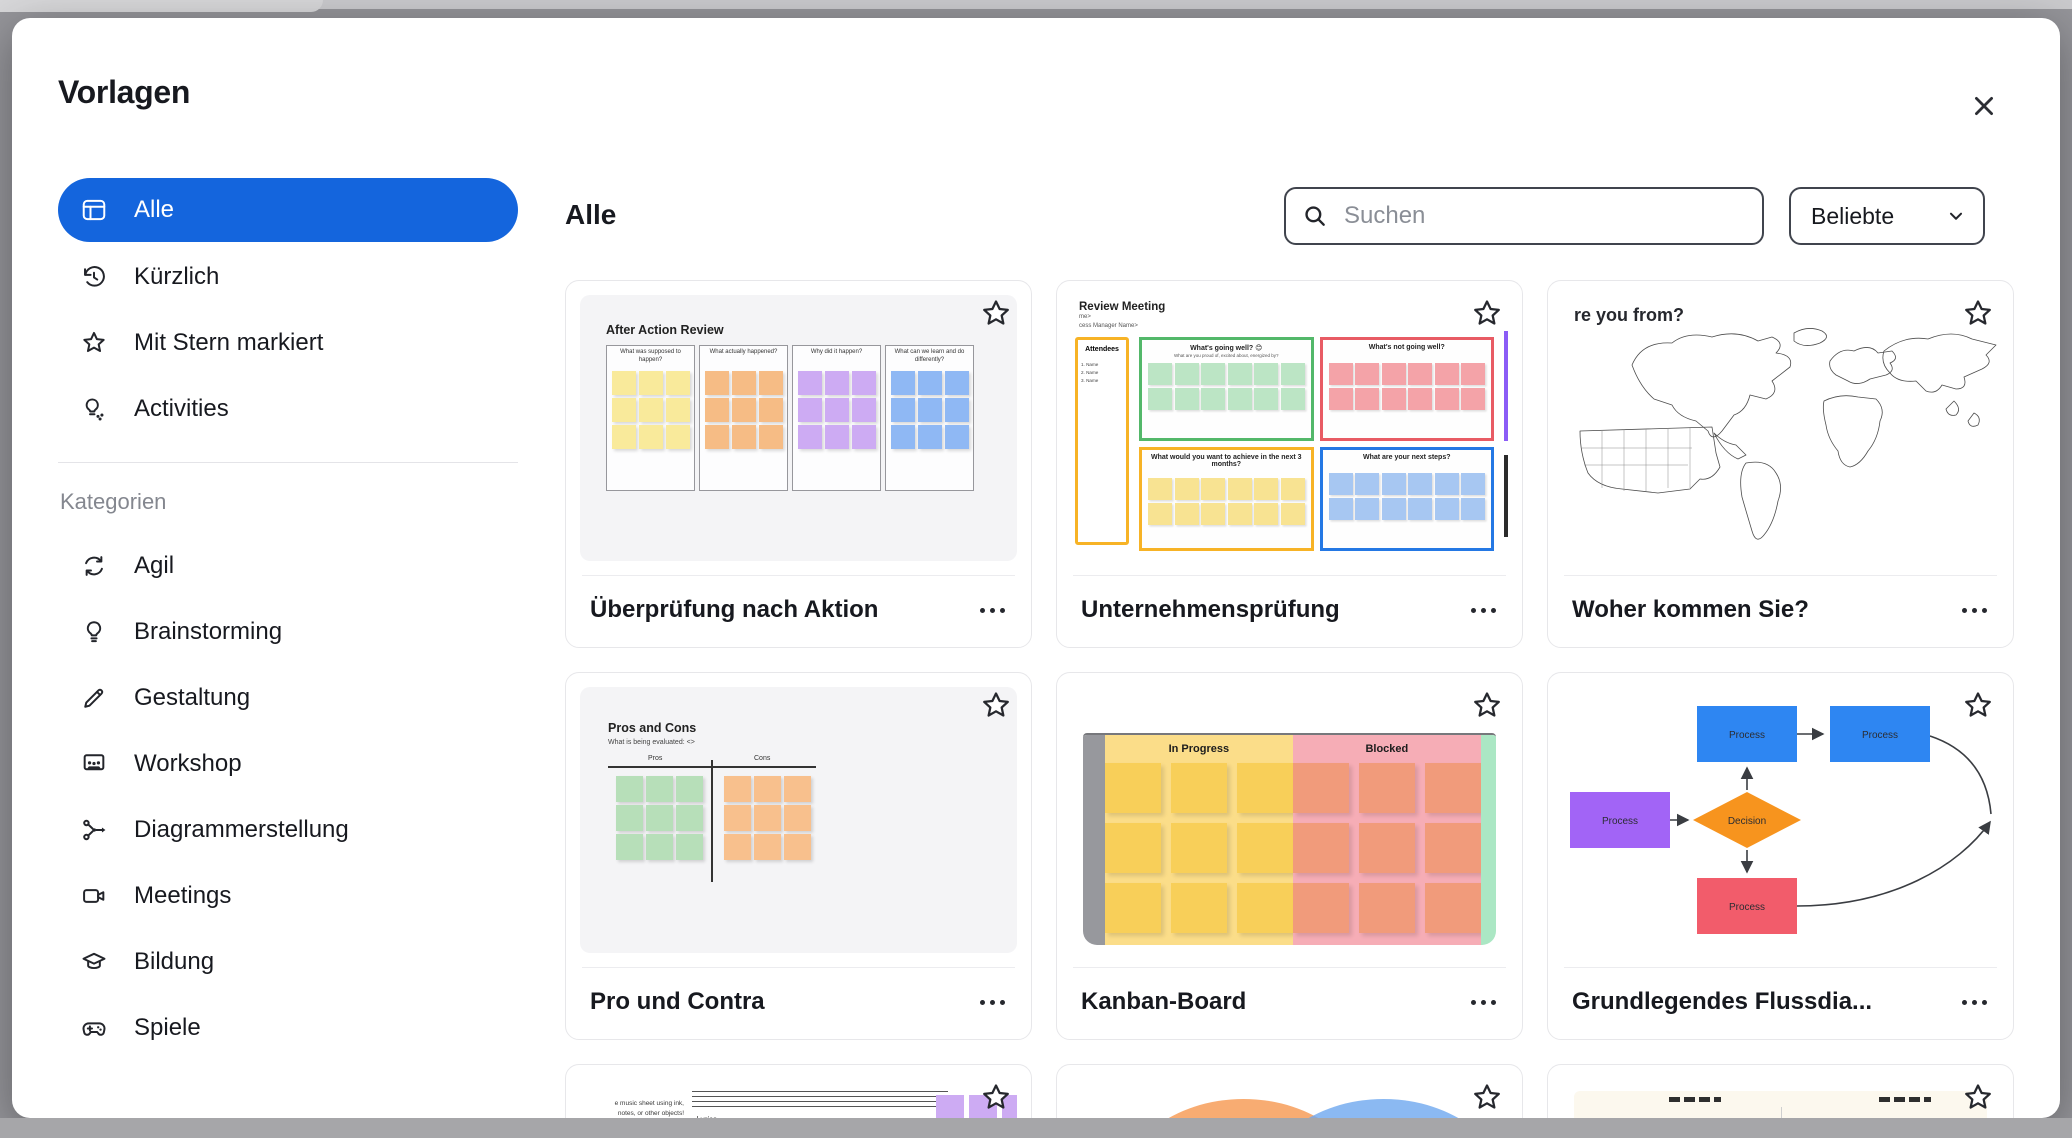  What do you see at coordinates (1780, 1104) in the screenshot?
I see `retro-panel` at bounding box center [1780, 1104].